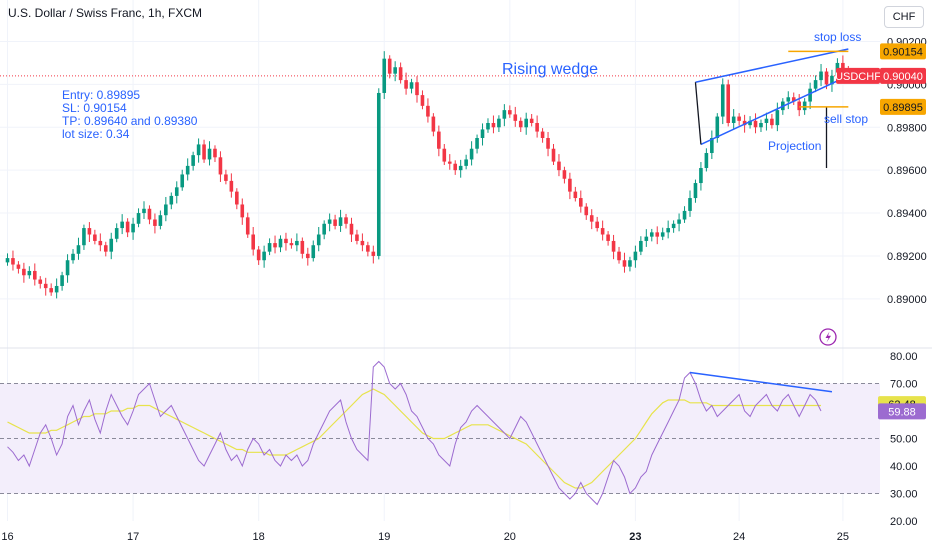  Describe the element at coordinates (904, 495) in the screenshot. I see `rsi-tick-label: 30.00` at that location.